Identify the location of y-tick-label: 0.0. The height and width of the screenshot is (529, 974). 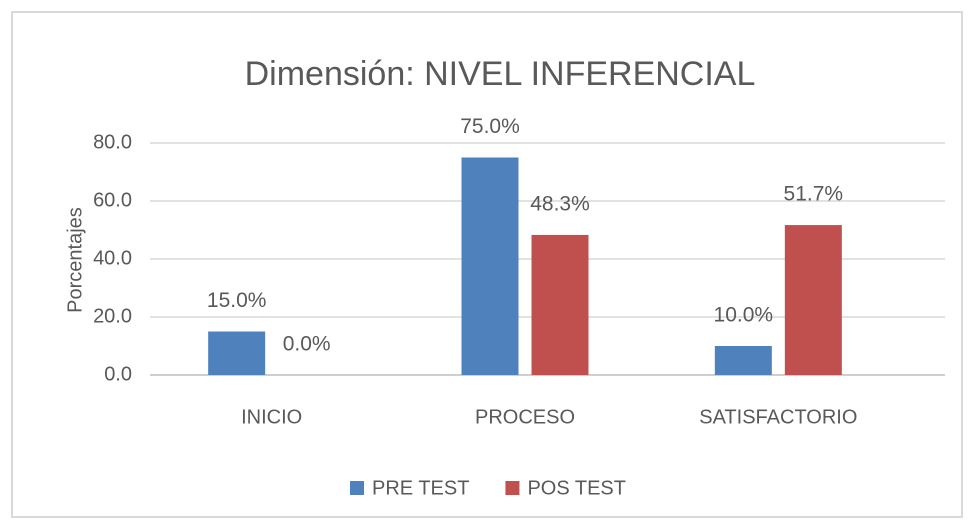
(118, 374).